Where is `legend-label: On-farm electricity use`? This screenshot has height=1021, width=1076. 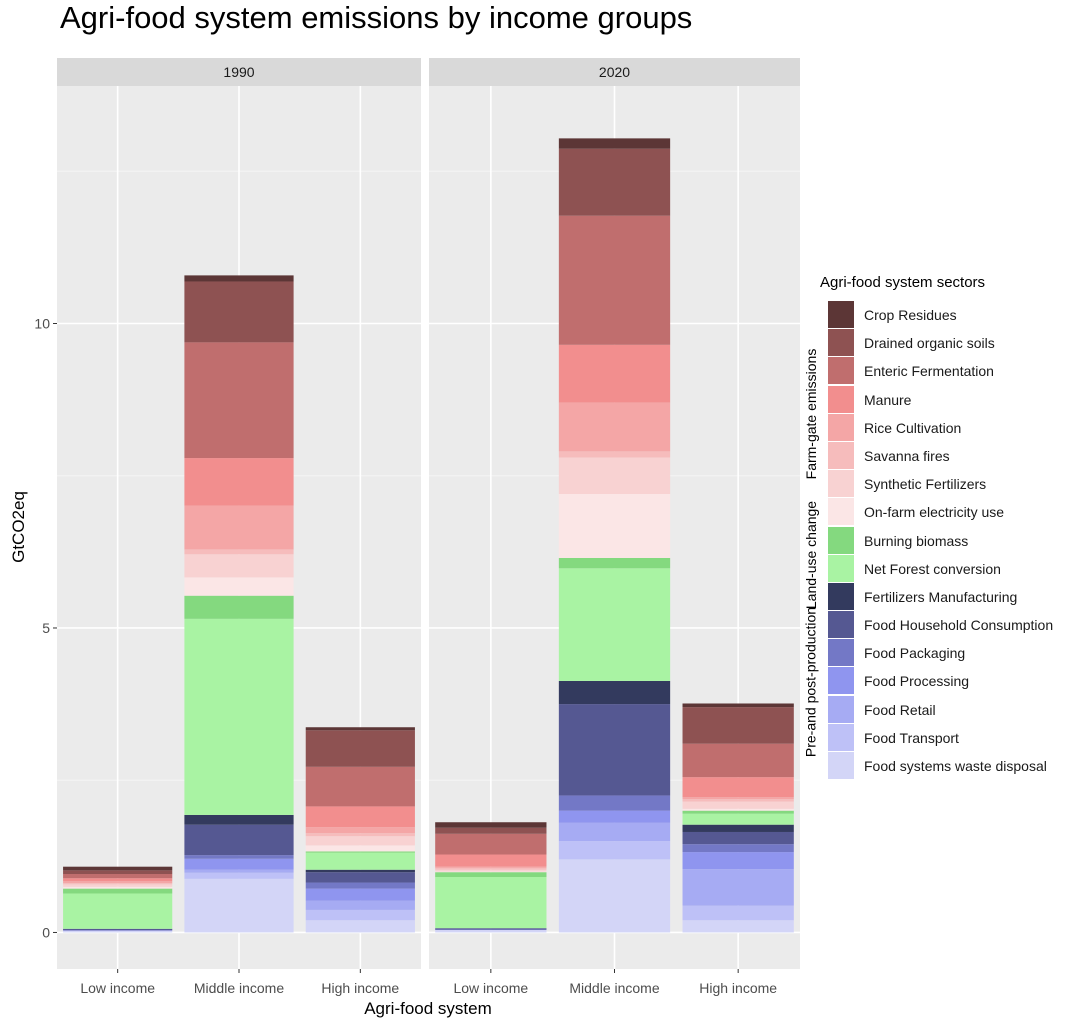
legend-label: On-farm electricity use is located at coordinates (934, 512).